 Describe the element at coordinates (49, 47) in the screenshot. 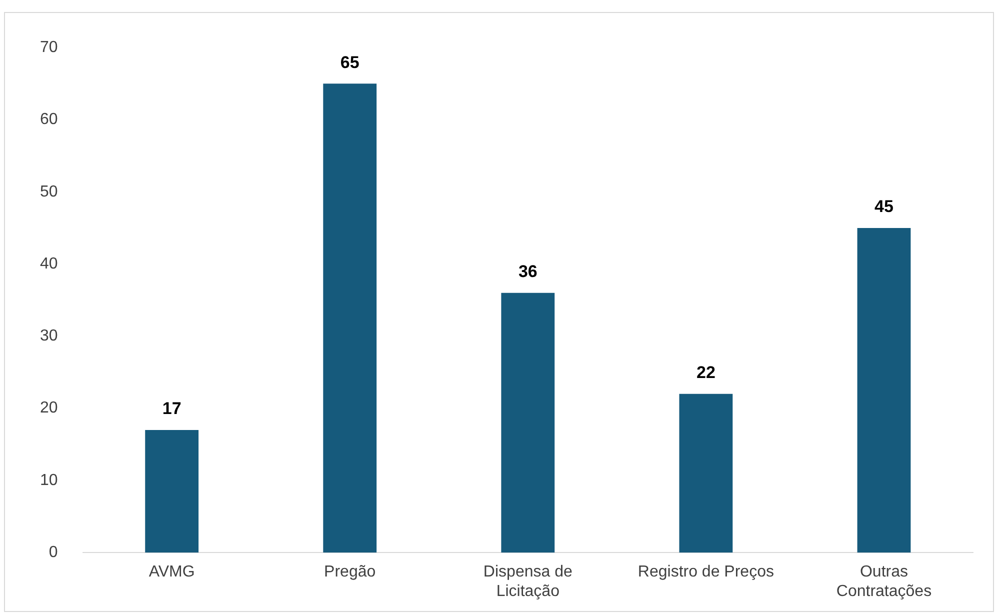

I see `y-tick-label: 70` at that location.